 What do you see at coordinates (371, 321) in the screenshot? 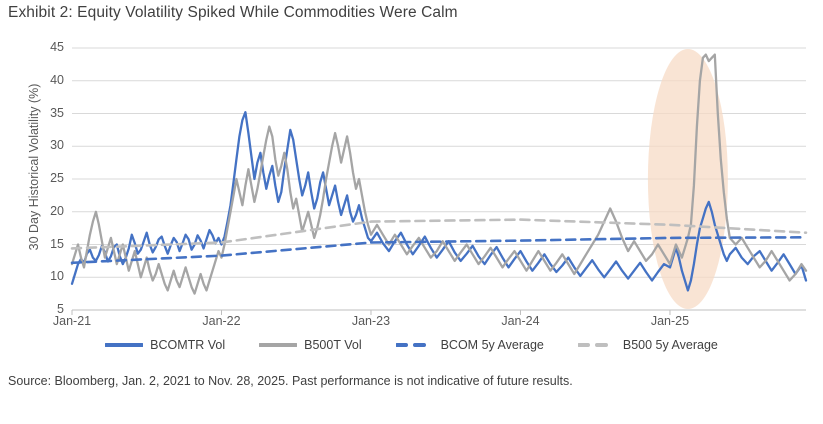
I see `x-tick-label: Jan-23` at bounding box center [371, 321].